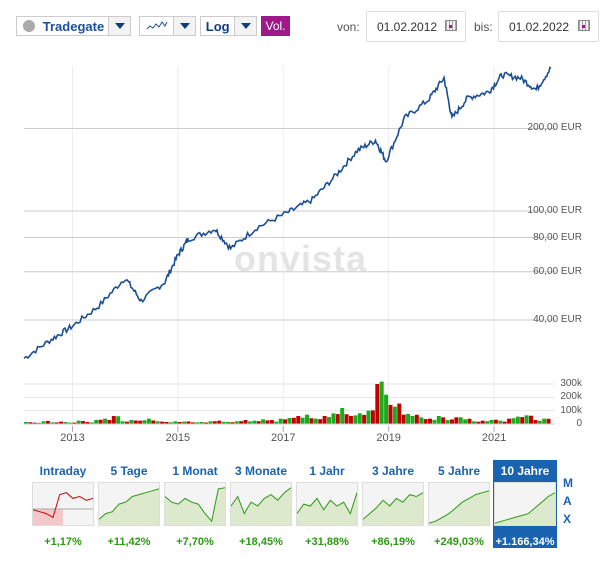 This screenshot has height=569, width=604. I want to click on exchange-label: Tradegate, so click(73, 26).